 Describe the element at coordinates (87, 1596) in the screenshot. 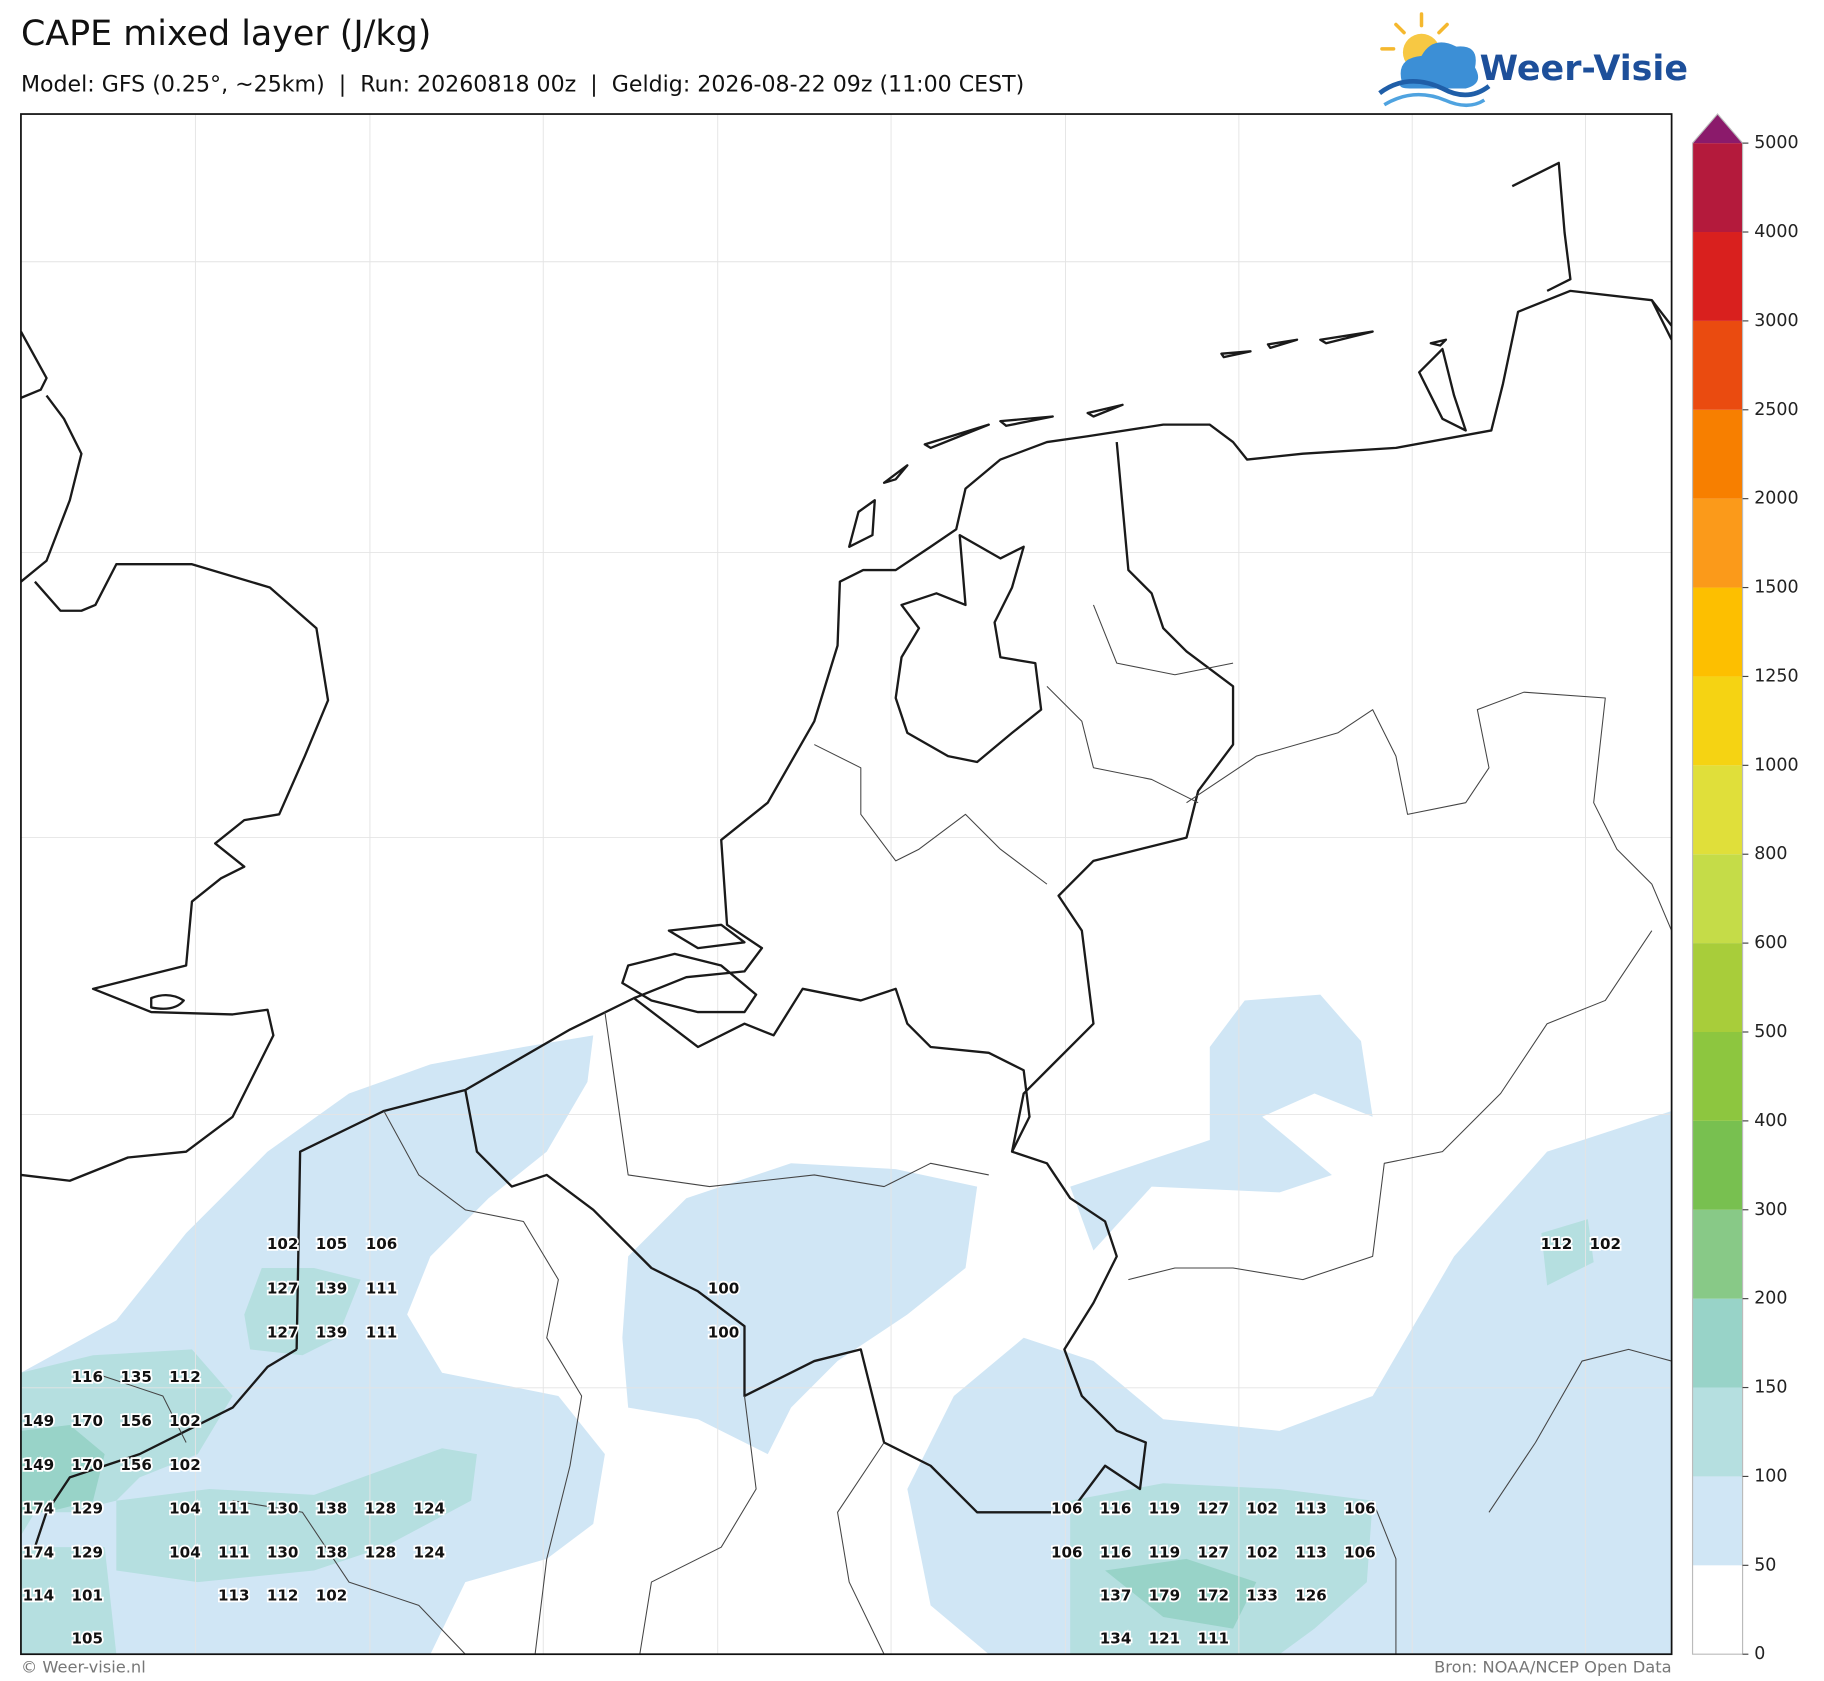

I see `cape-label: 101` at that location.